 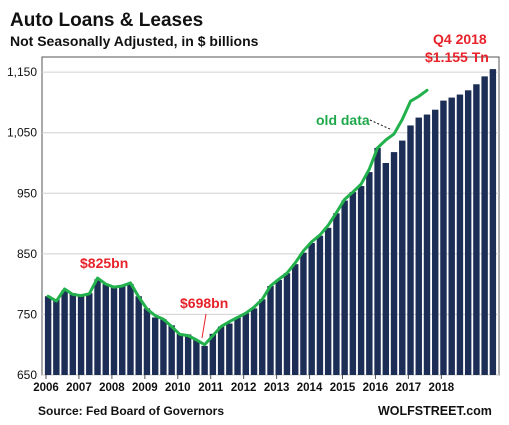 What do you see at coordinates (46, 388) in the screenshot?
I see `x-tick-label: 2006` at bounding box center [46, 388].